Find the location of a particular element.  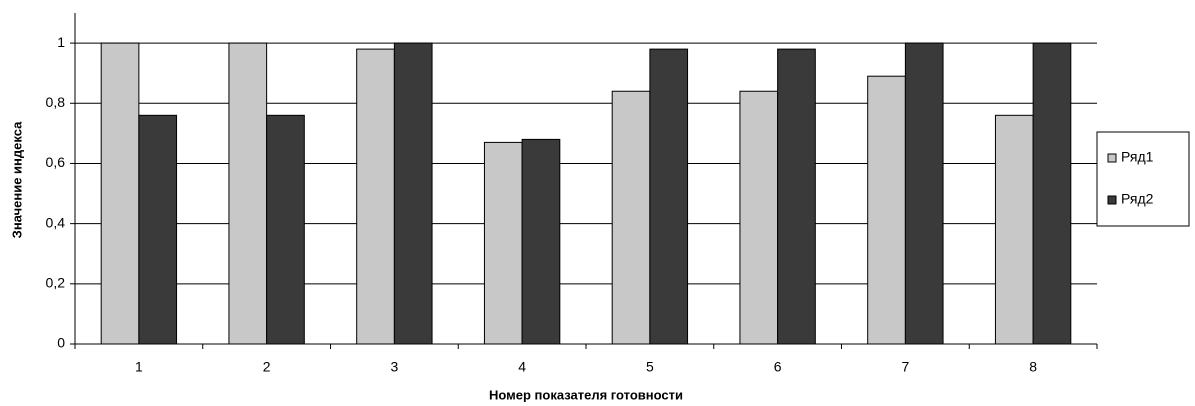

x-tick-label: 8 is located at coordinates (1033, 367).